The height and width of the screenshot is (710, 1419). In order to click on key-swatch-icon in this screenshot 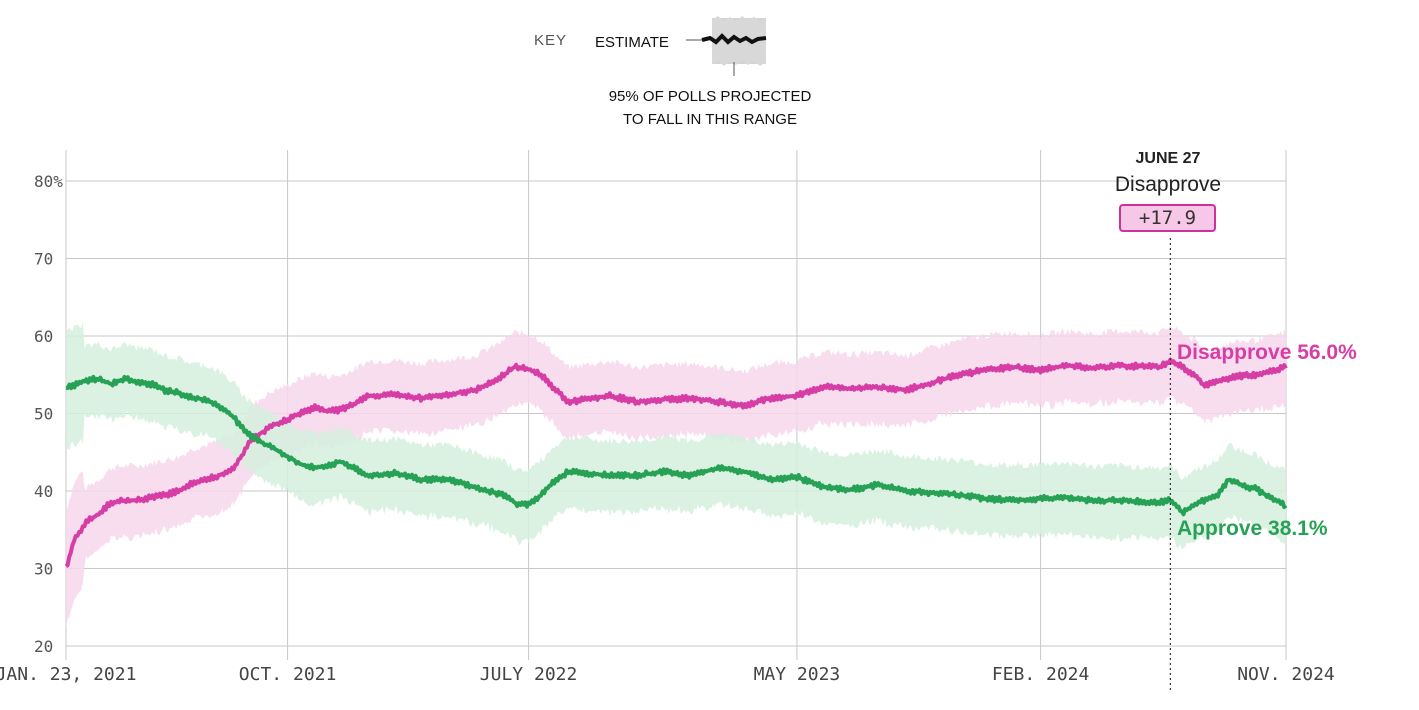, I will do `click(726, 46)`.